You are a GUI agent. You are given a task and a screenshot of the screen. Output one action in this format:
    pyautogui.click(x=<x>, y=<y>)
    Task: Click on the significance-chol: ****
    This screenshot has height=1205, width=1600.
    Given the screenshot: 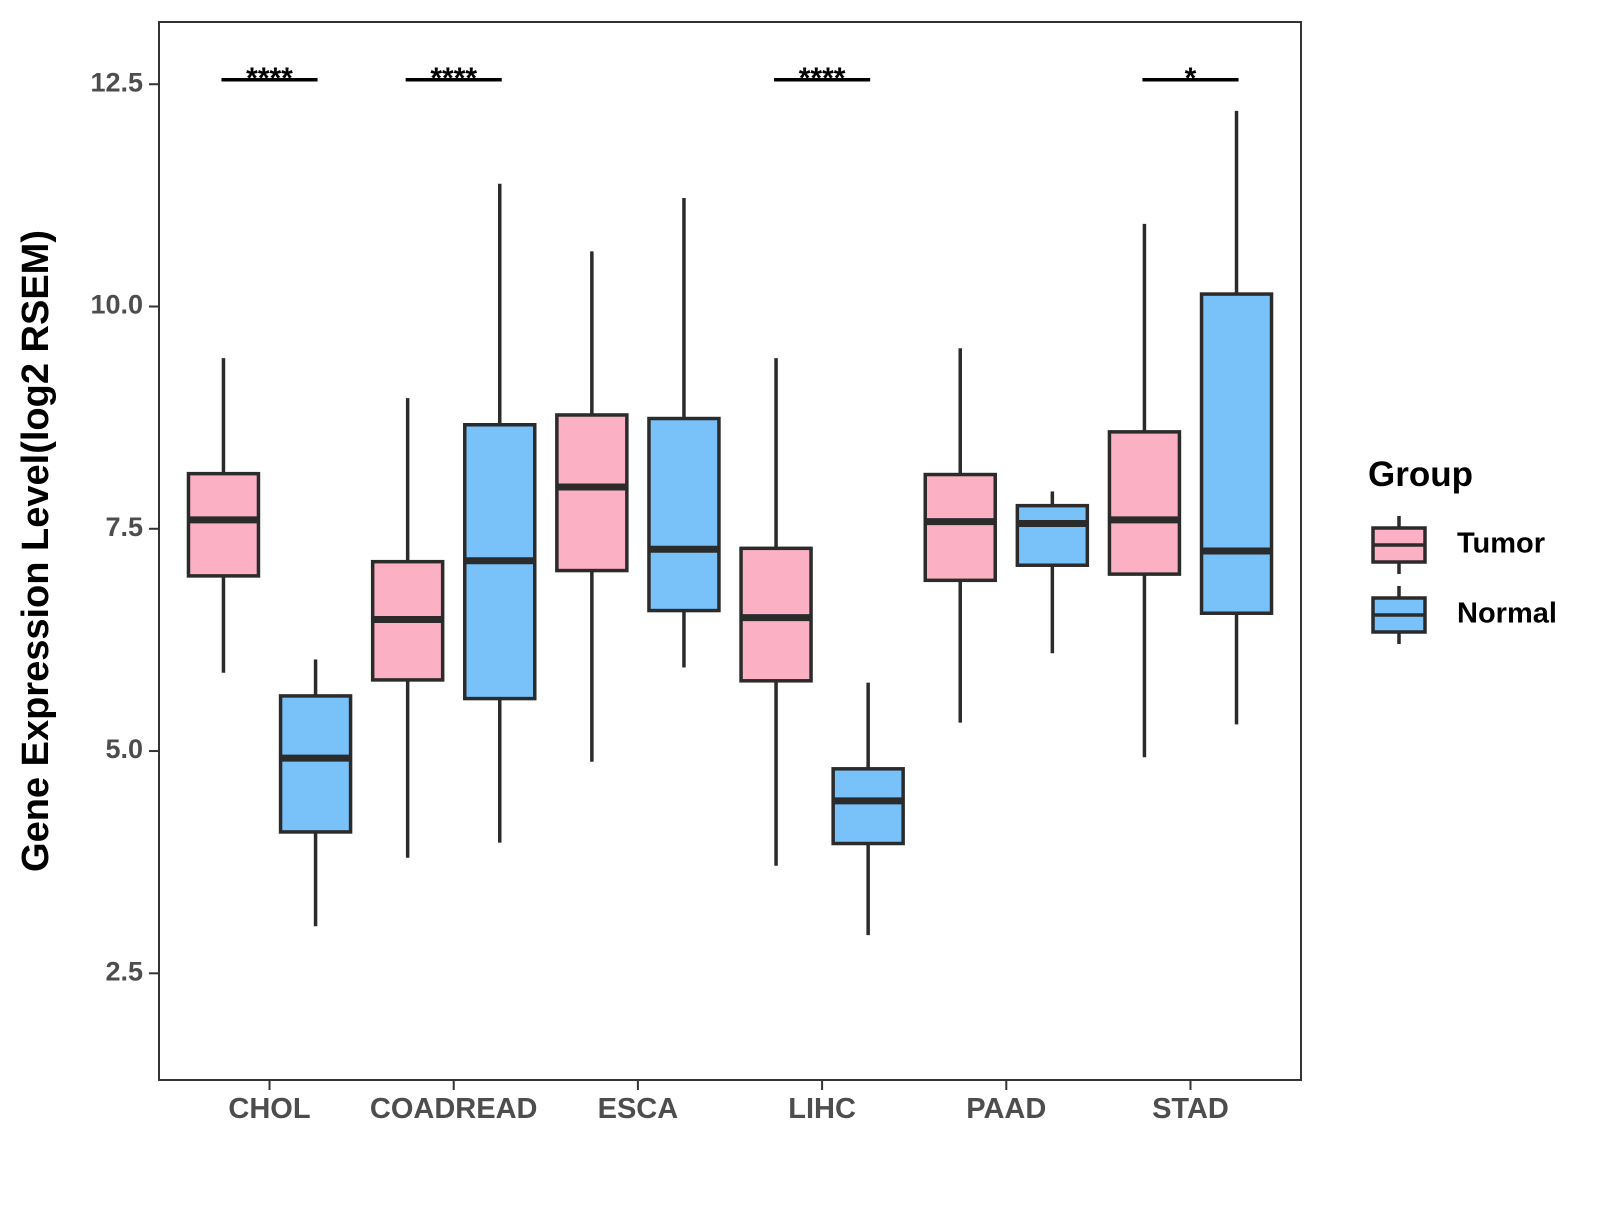 What is the action you would take?
    pyautogui.click(x=269, y=78)
    